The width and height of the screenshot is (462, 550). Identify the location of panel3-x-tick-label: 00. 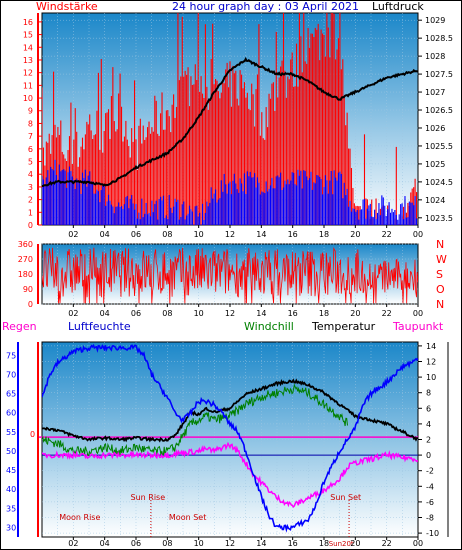
(418, 543).